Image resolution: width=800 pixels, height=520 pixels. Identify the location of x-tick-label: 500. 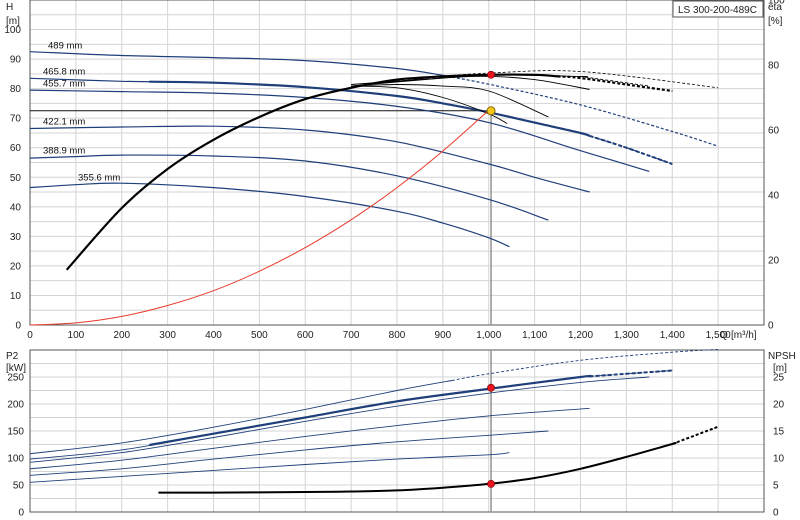
(259, 335).